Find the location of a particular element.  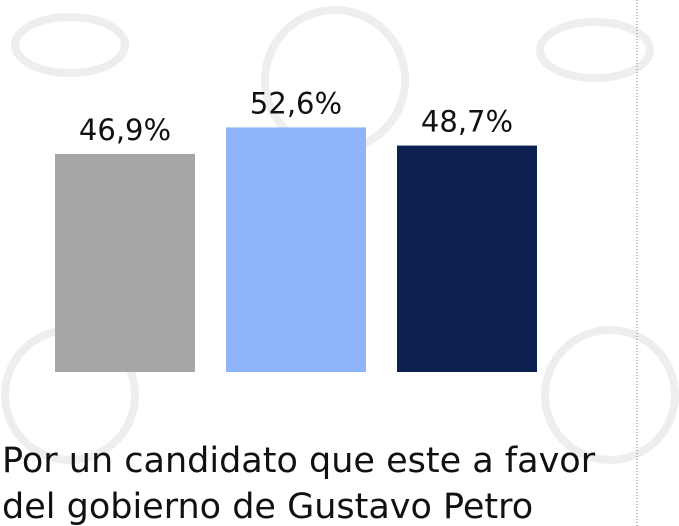

value-label: 52,6% is located at coordinates (296, 103).